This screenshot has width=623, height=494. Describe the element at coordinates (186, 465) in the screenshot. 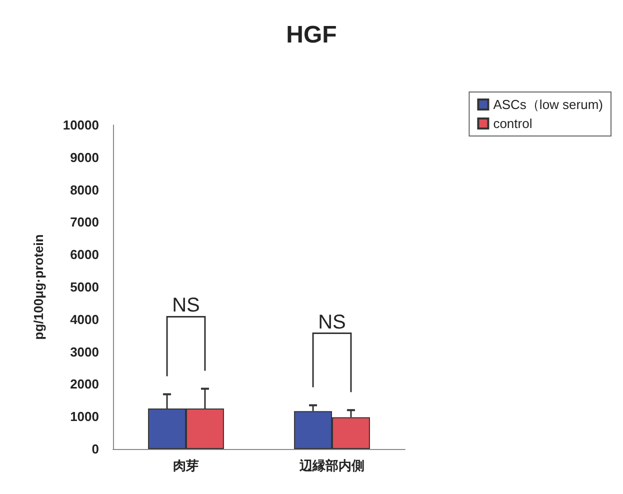

I see `x-tick-label: 肉芽` at that location.